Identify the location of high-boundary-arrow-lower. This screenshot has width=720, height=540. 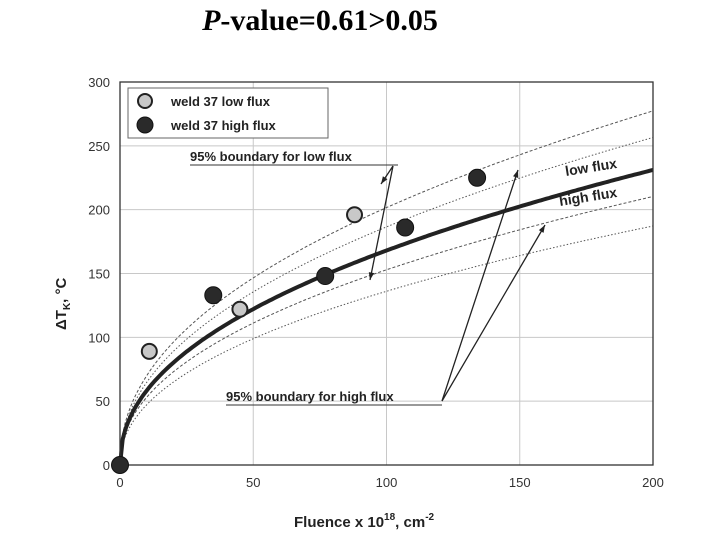
(493, 313).